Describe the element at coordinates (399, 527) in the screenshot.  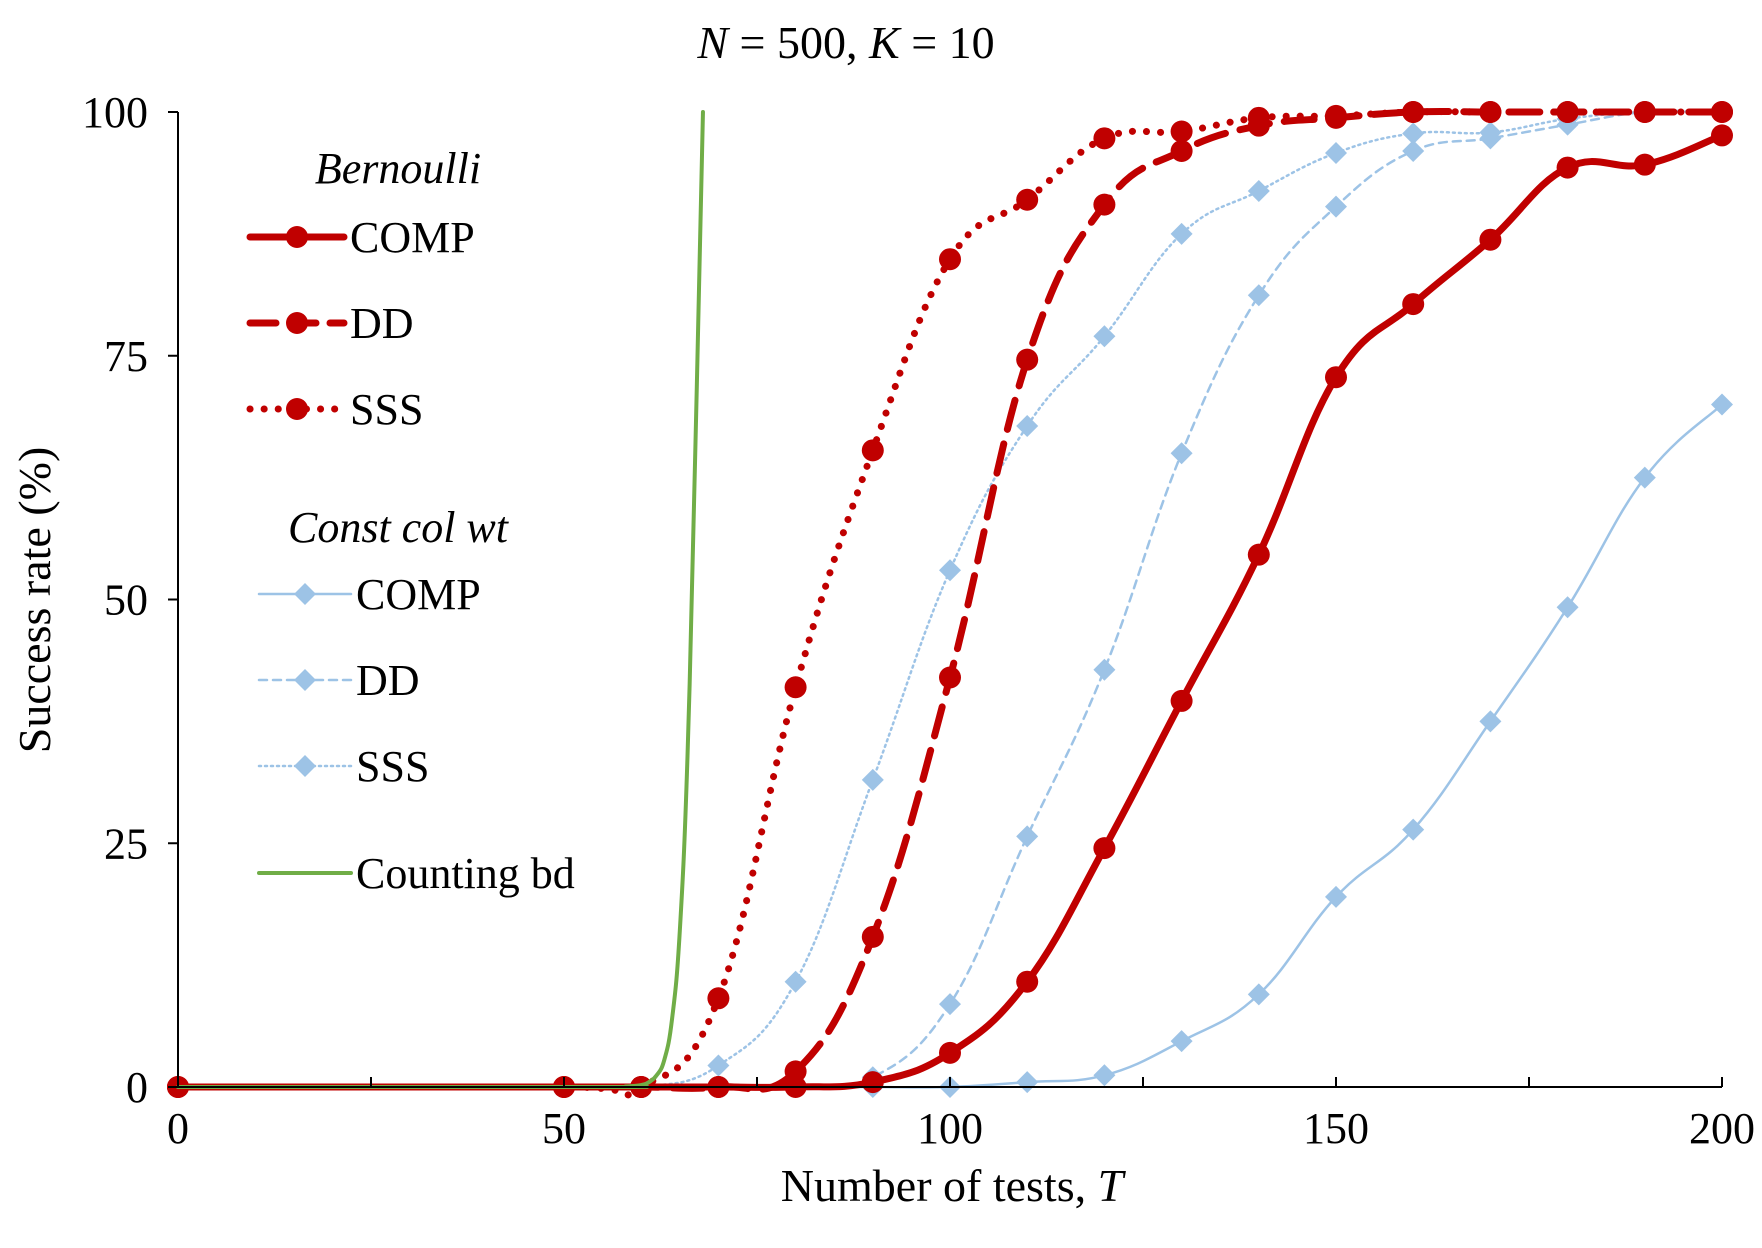
I see `legend-group-title: Const col wt` at that location.